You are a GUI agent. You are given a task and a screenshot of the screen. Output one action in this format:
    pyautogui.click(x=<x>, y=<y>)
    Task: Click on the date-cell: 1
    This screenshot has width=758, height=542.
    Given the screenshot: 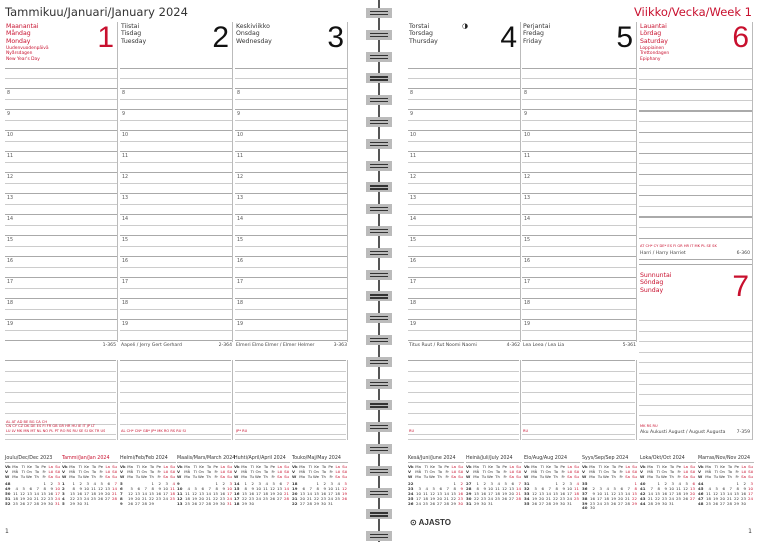 What is the action you would take?
    pyautogui.click(x=454, y=484)
    